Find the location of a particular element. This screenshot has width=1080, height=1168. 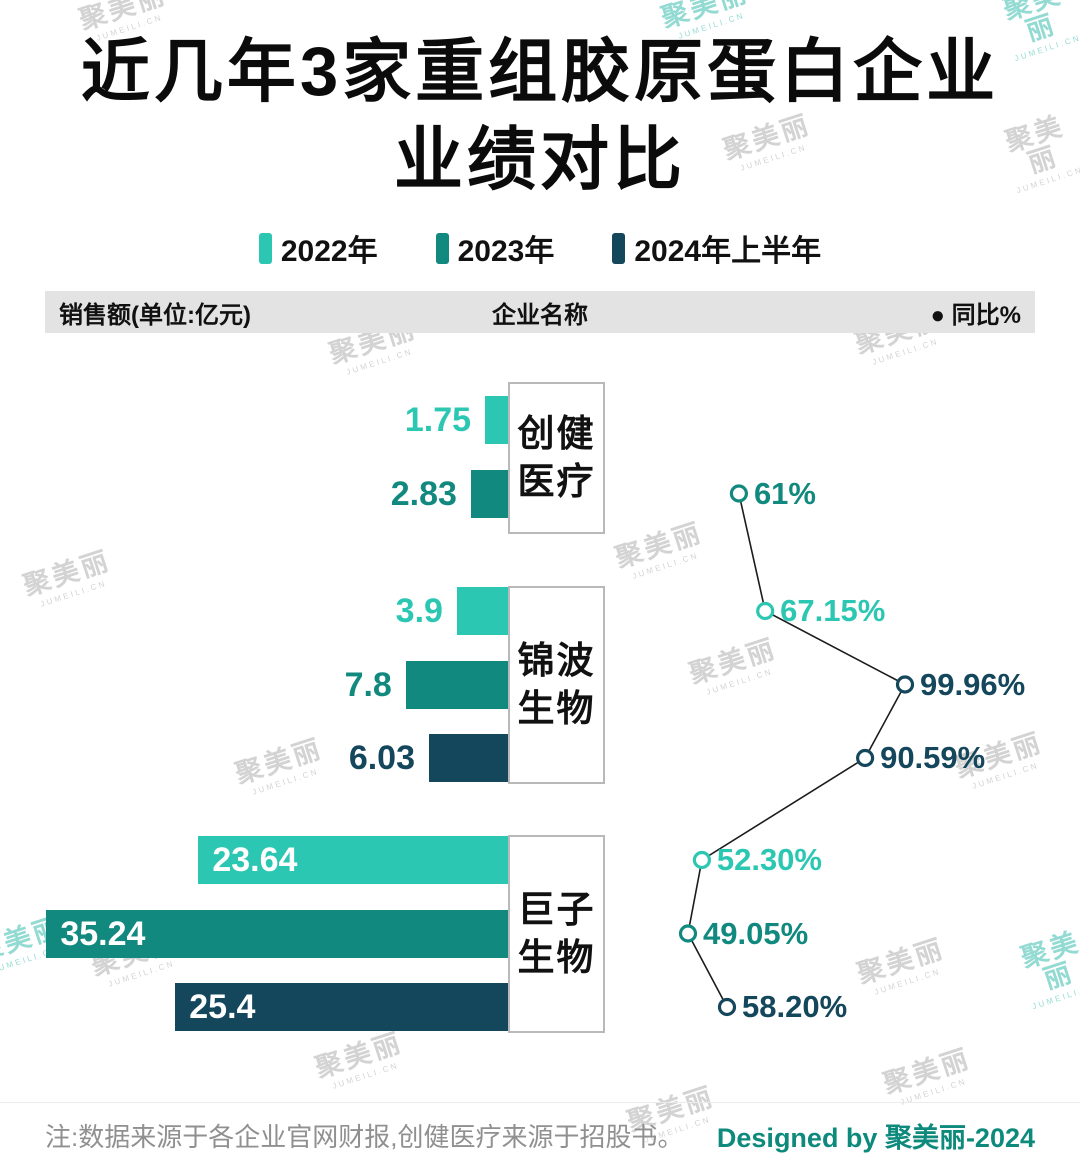

table-header: 销售额(单位:亿元) 企业名称 ● 同比% is located at coordinates (540, 312).